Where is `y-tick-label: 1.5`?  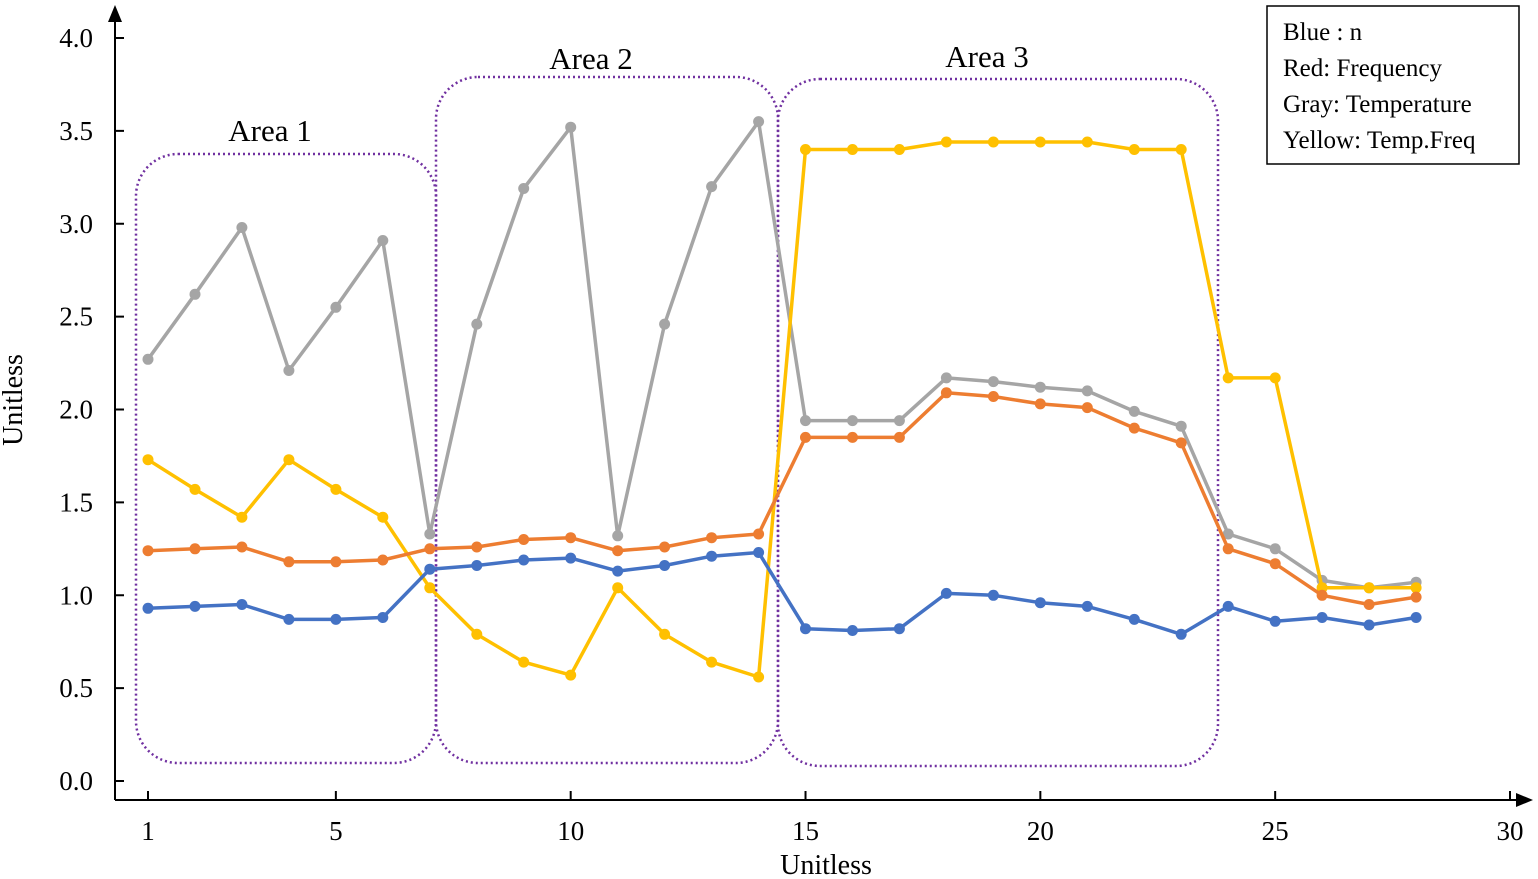
y-tick-label: 1.5 is located at coordinates (76, 502).